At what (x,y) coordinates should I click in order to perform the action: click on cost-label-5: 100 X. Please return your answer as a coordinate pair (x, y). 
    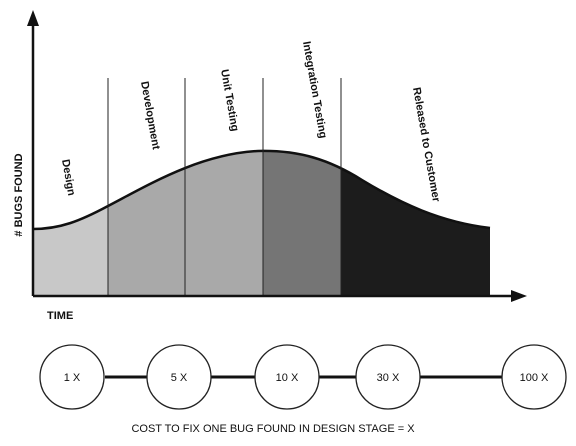
    Looking at the image, I should click on (534, 378).